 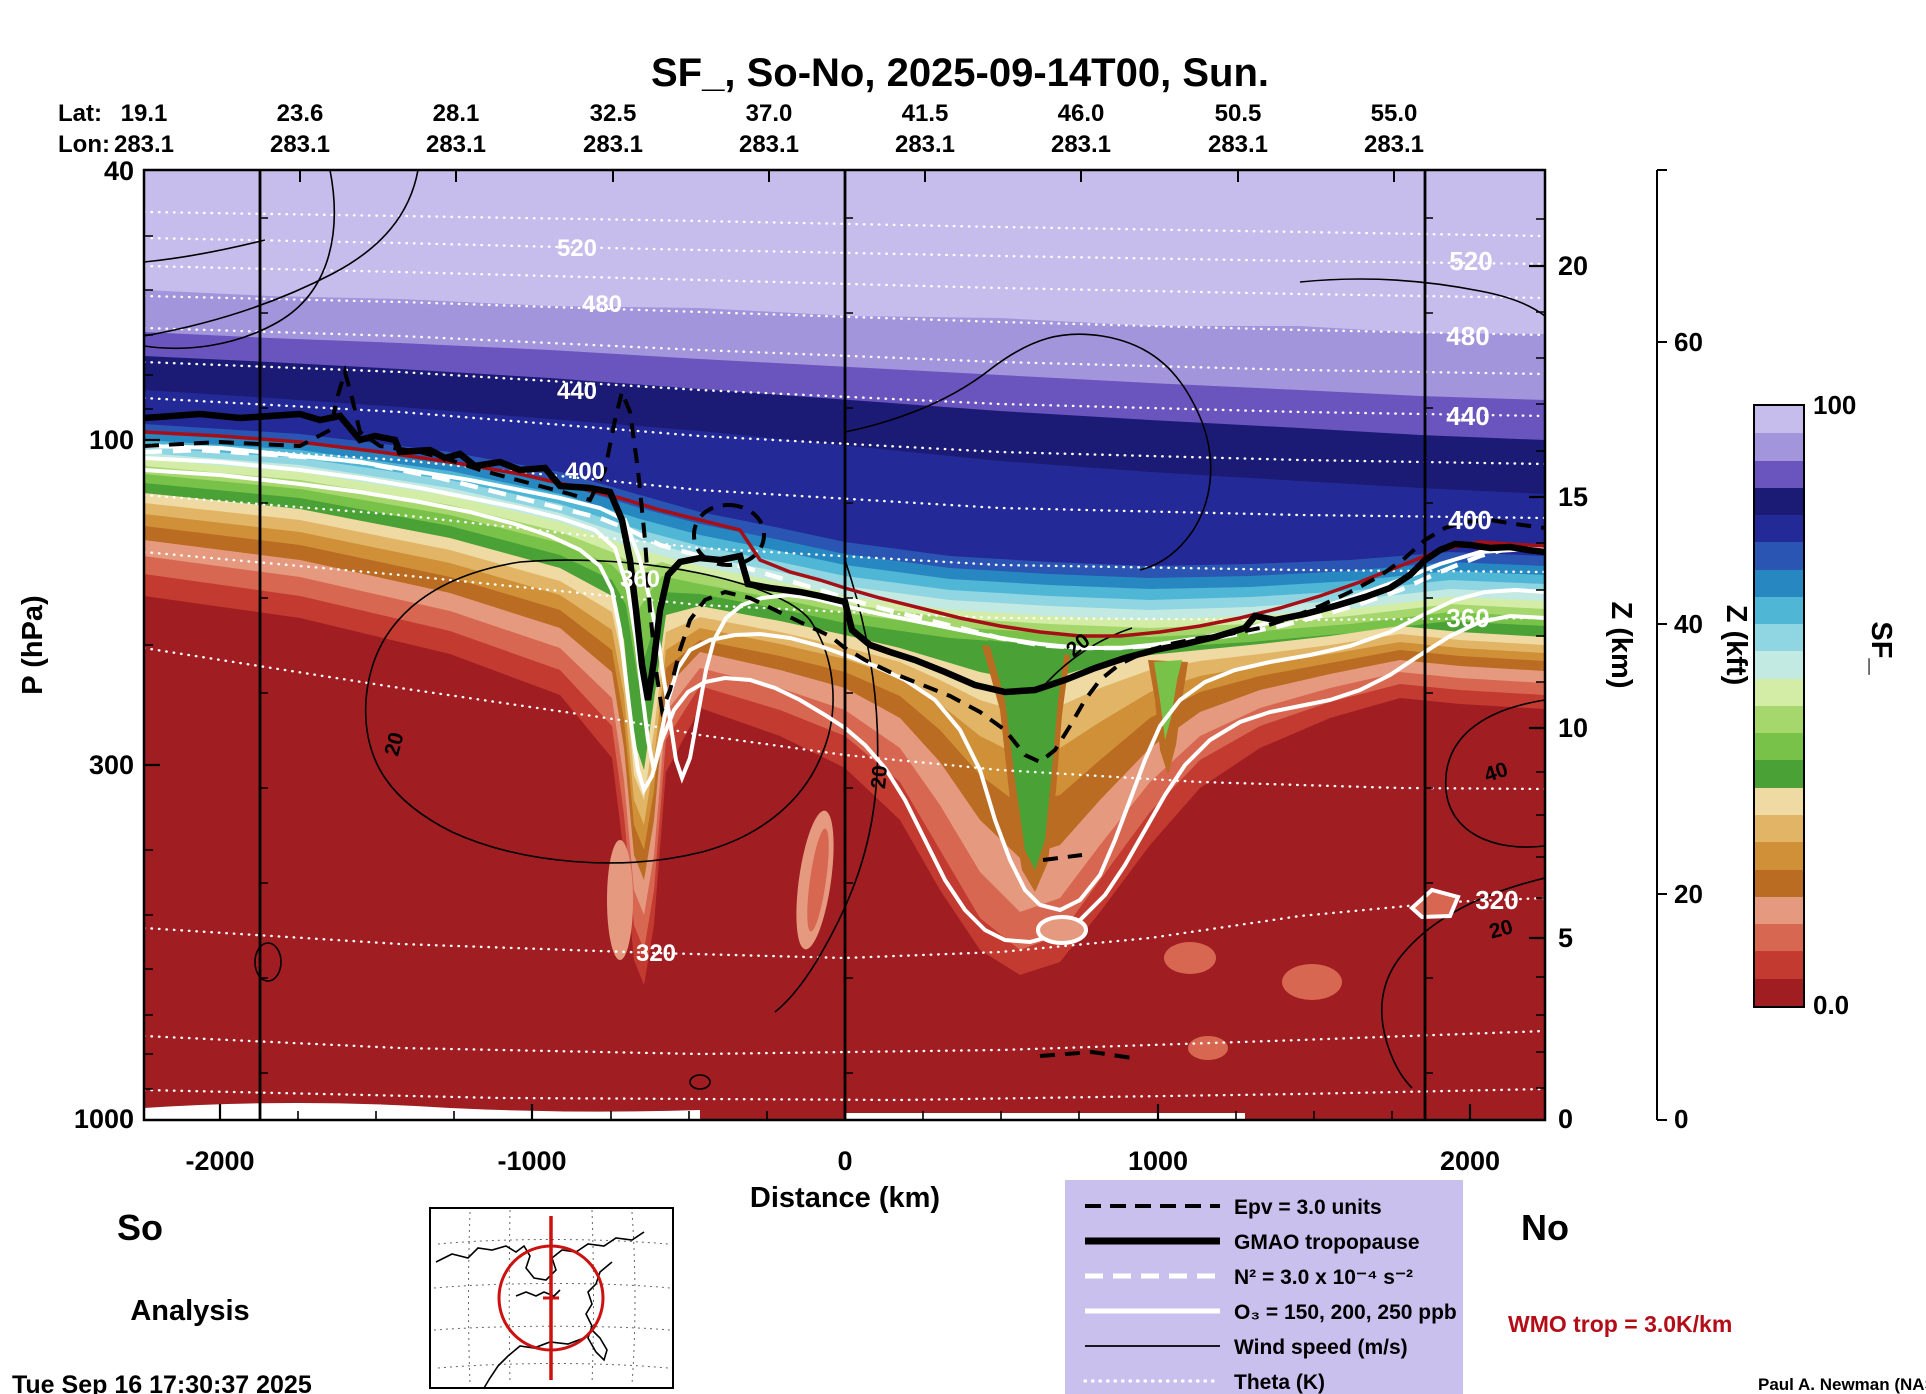 What do you see at coordinates (531, 1161) in the screenshot?
I see `distance-tick-label: -1000` at bounding box center [531, 1161].